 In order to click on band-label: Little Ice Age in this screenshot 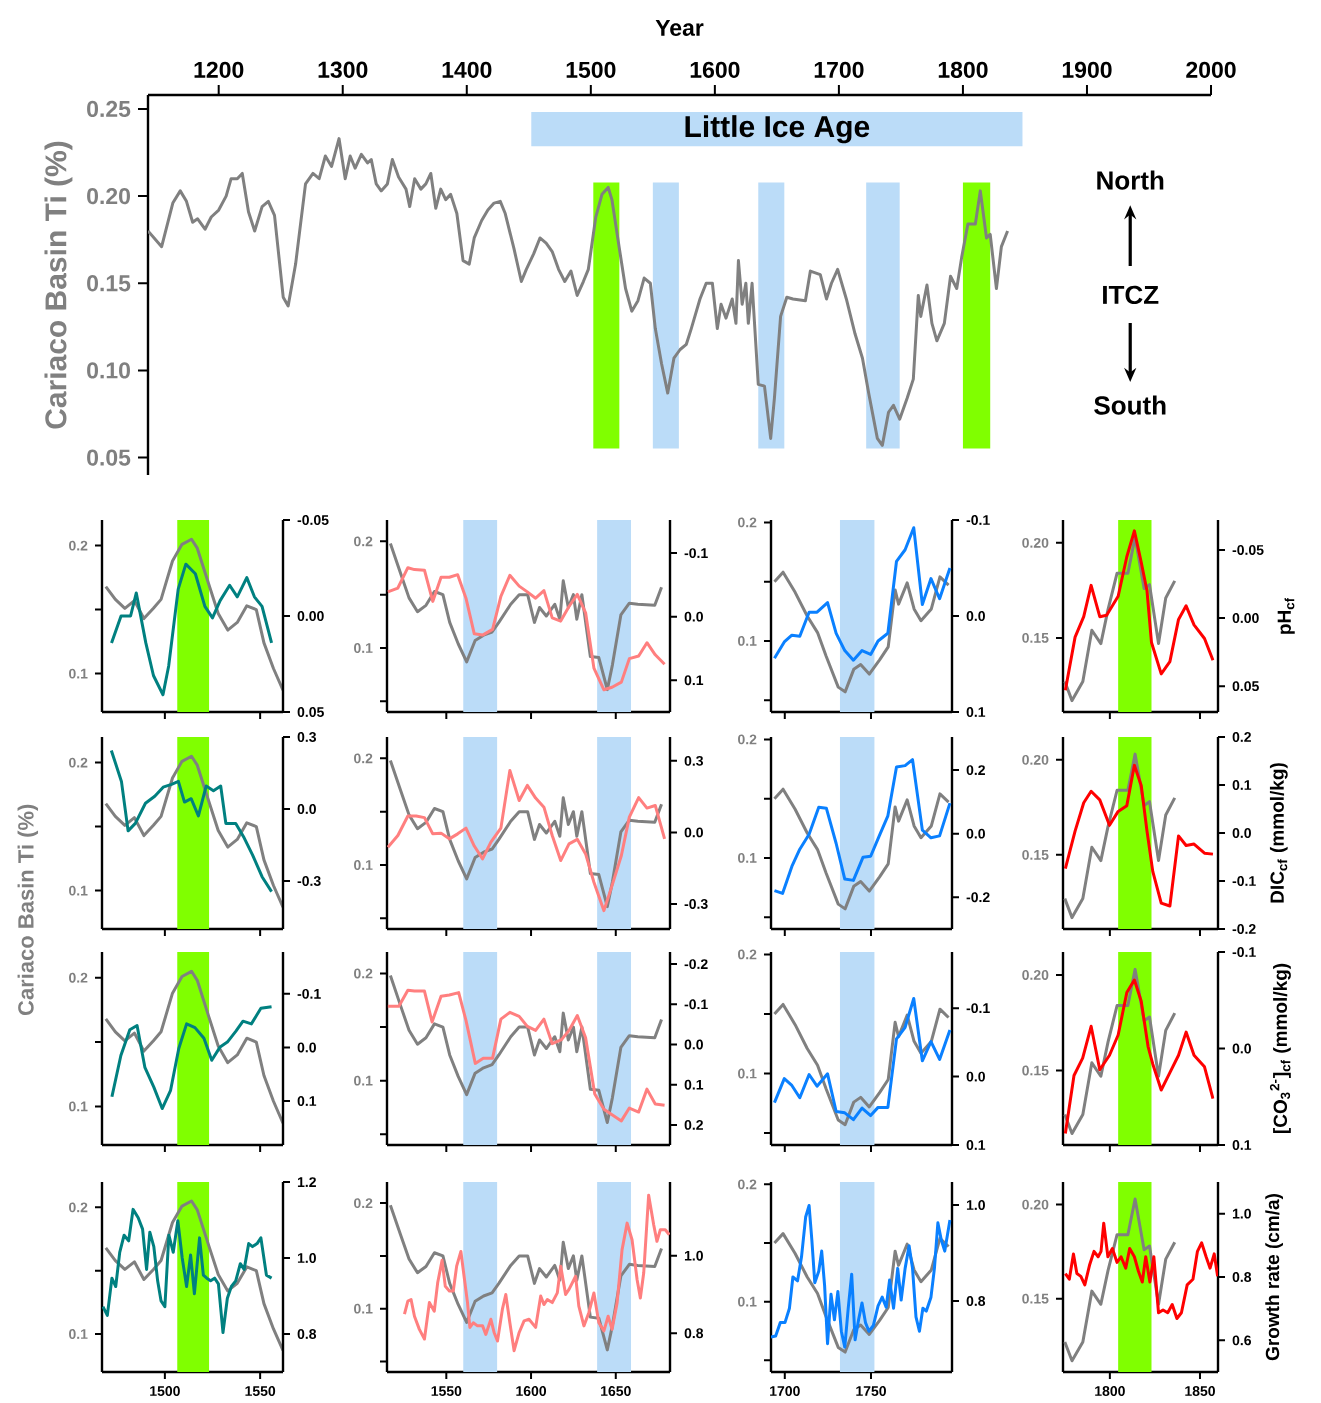, I will do `click(777, 129)`.